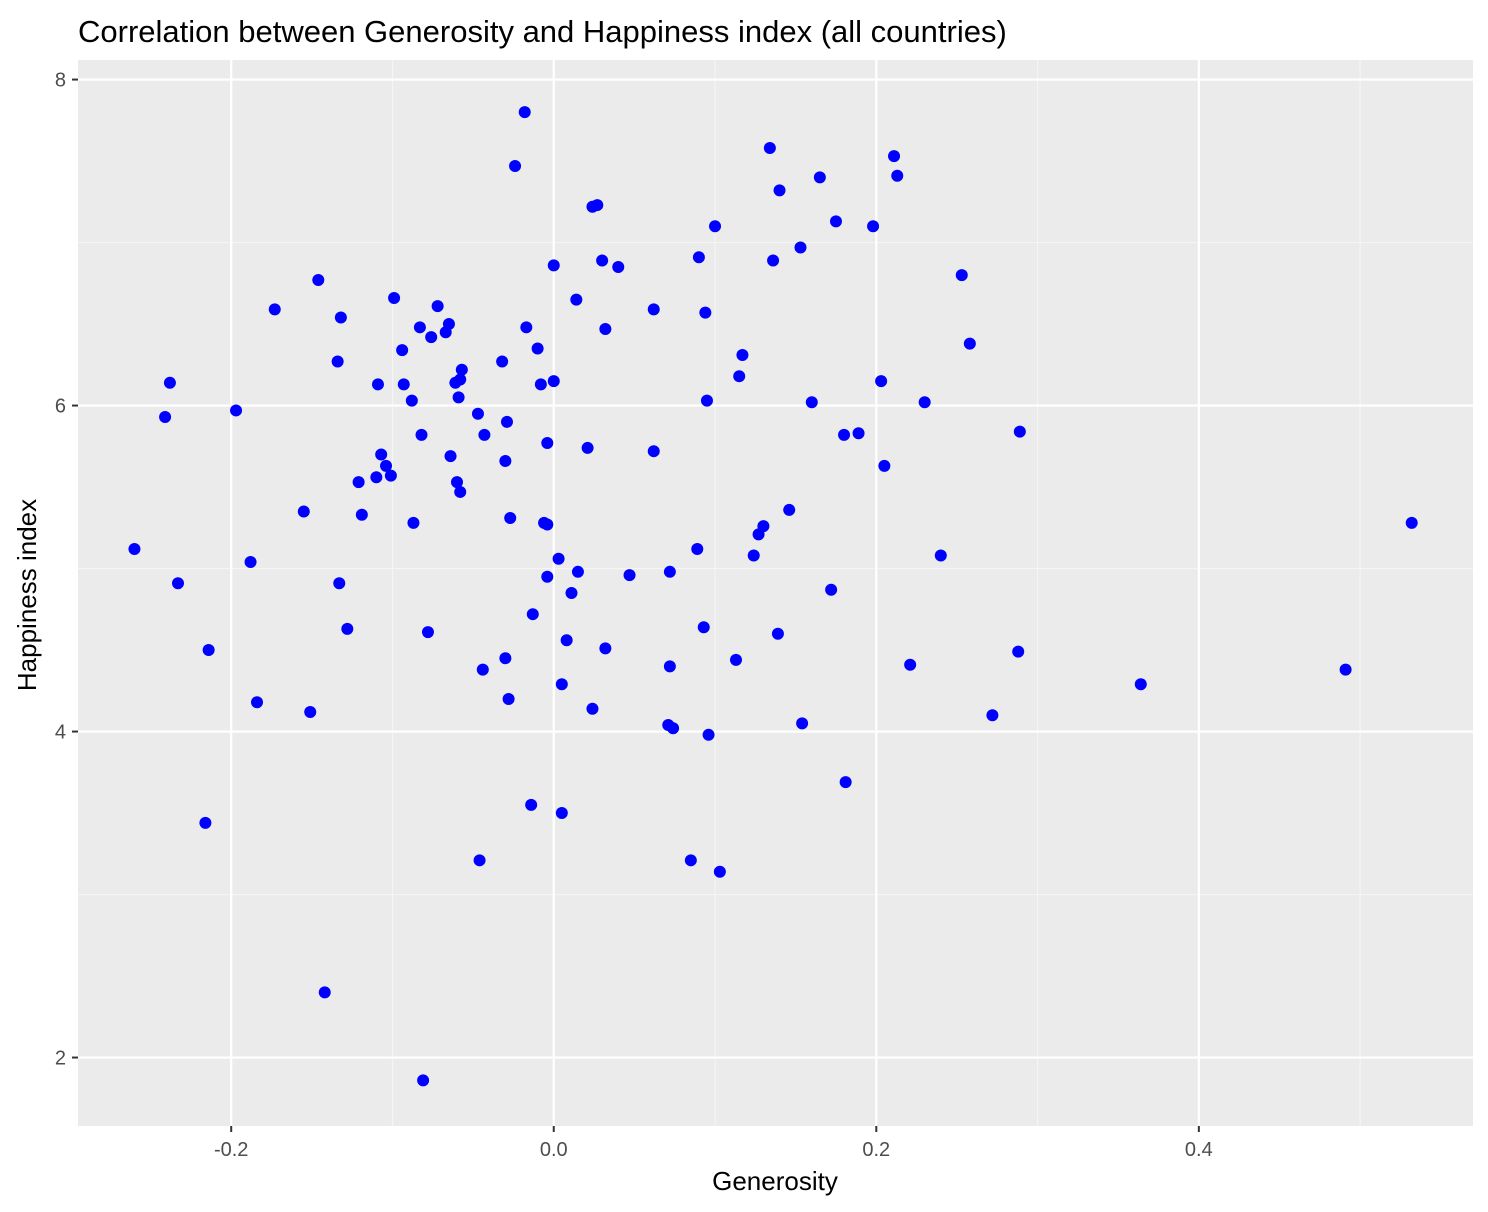  Describe the element at coordinates (775, 1181) in the screenshot. I see `x-axis-title: Generosity` at that location.